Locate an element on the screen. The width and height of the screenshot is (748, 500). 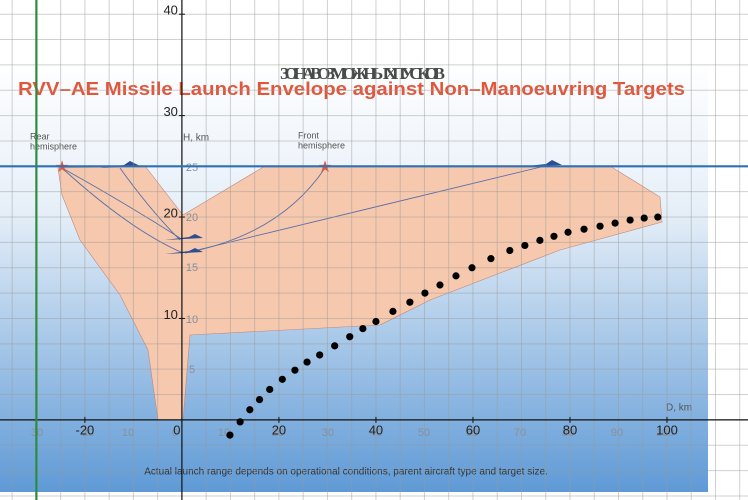
image-x-label: 90 is located at coordinates (617, 433).